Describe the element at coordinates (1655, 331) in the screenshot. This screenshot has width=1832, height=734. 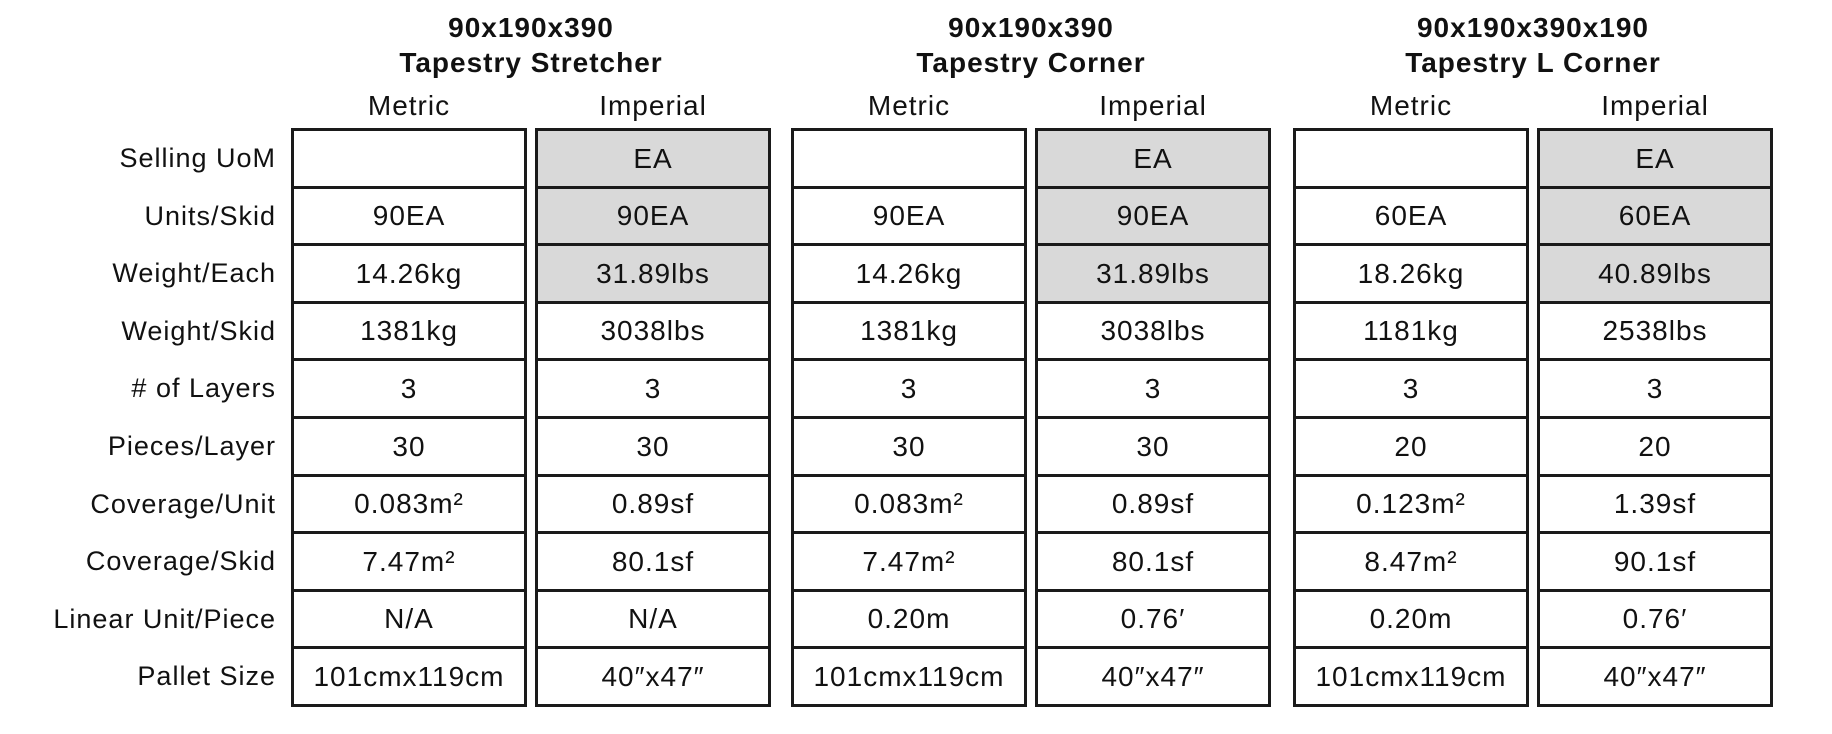
I see `table-cell: 2538lbs` at that location.